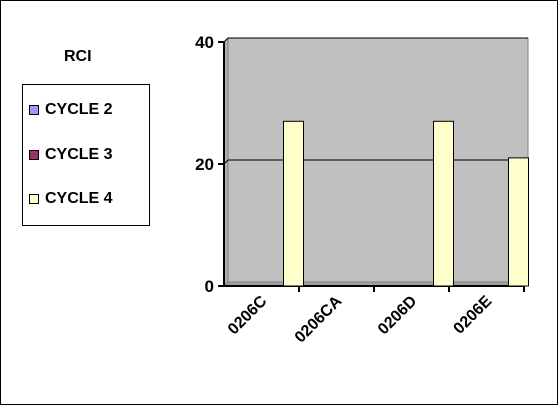 This screenshot has height=405, width=558. I want to click on gridline-diag, so click(226, 40).